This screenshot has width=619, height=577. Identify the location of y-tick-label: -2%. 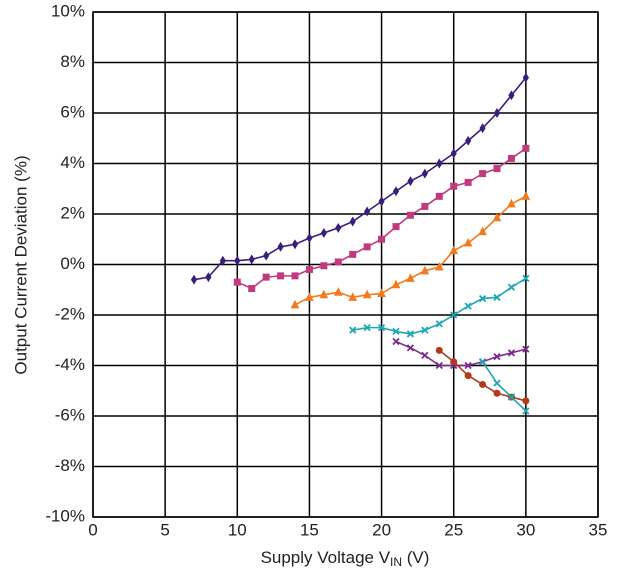
(70, 313).